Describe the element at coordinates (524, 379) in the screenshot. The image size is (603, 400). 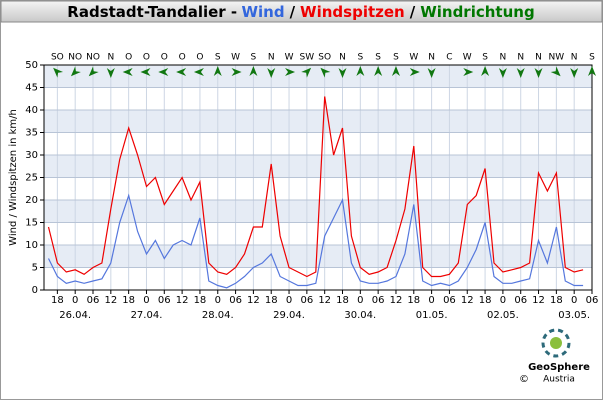
I see `footer-copyright: ©` at that location.